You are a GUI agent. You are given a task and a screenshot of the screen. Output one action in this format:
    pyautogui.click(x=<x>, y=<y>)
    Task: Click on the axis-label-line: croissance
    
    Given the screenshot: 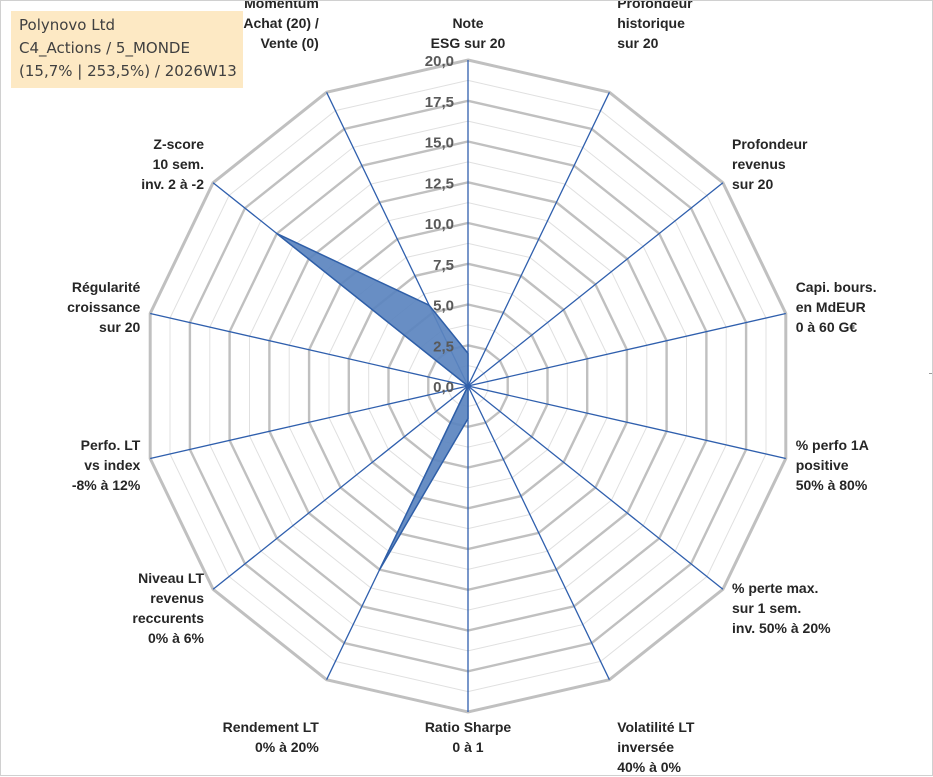 What is the action you would take?
    pyautogui.click(x=103, y=307)
    